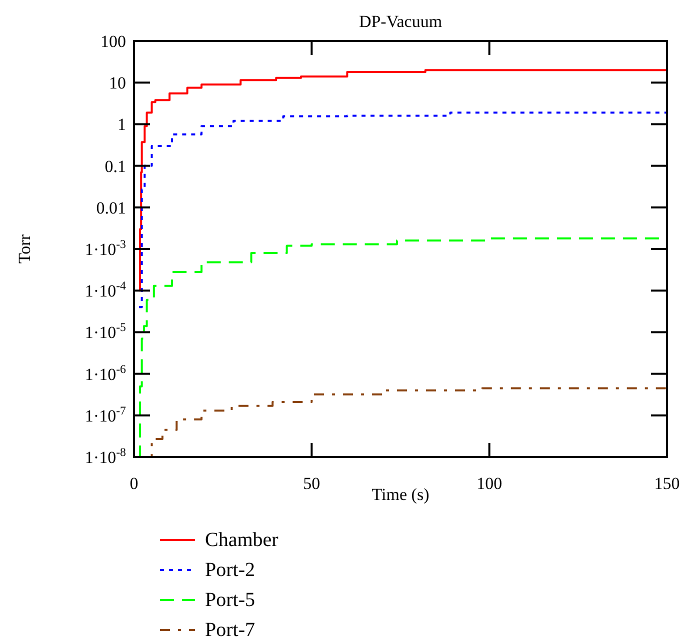 Image resolution: width=690 pixels, height=644 pixels. I want to click on y-tick-label: 1·10$^{-8}$, so click(105, 456).